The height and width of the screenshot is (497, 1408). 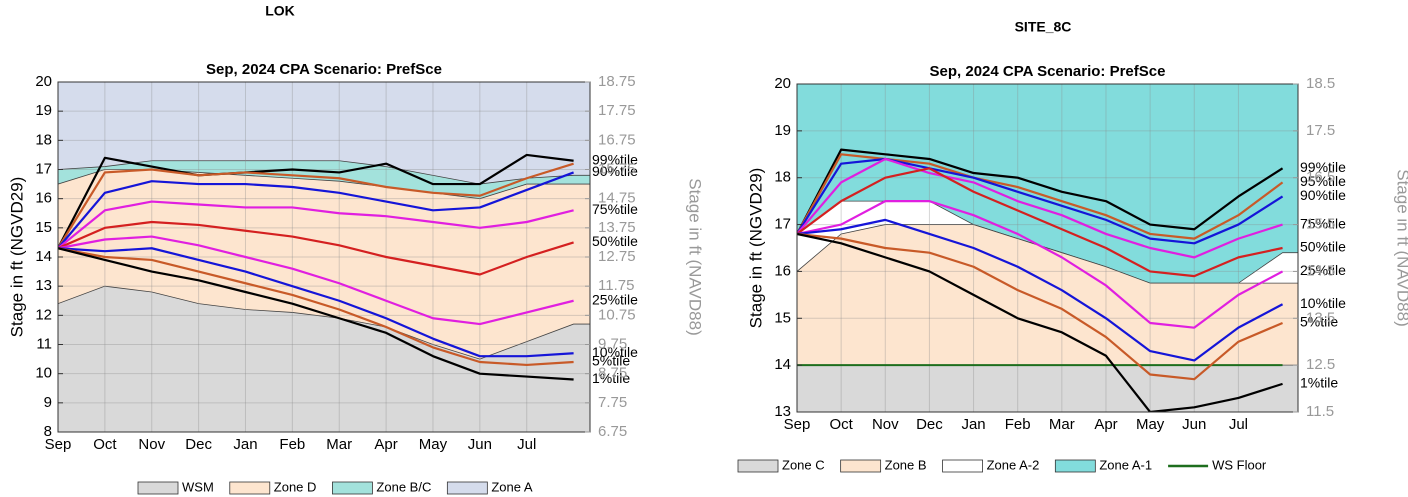 What do you see at coordinates (612, 343) in the screenshot?
I see `y2-tick-label: 9.75` at bounding box center [612, 343].